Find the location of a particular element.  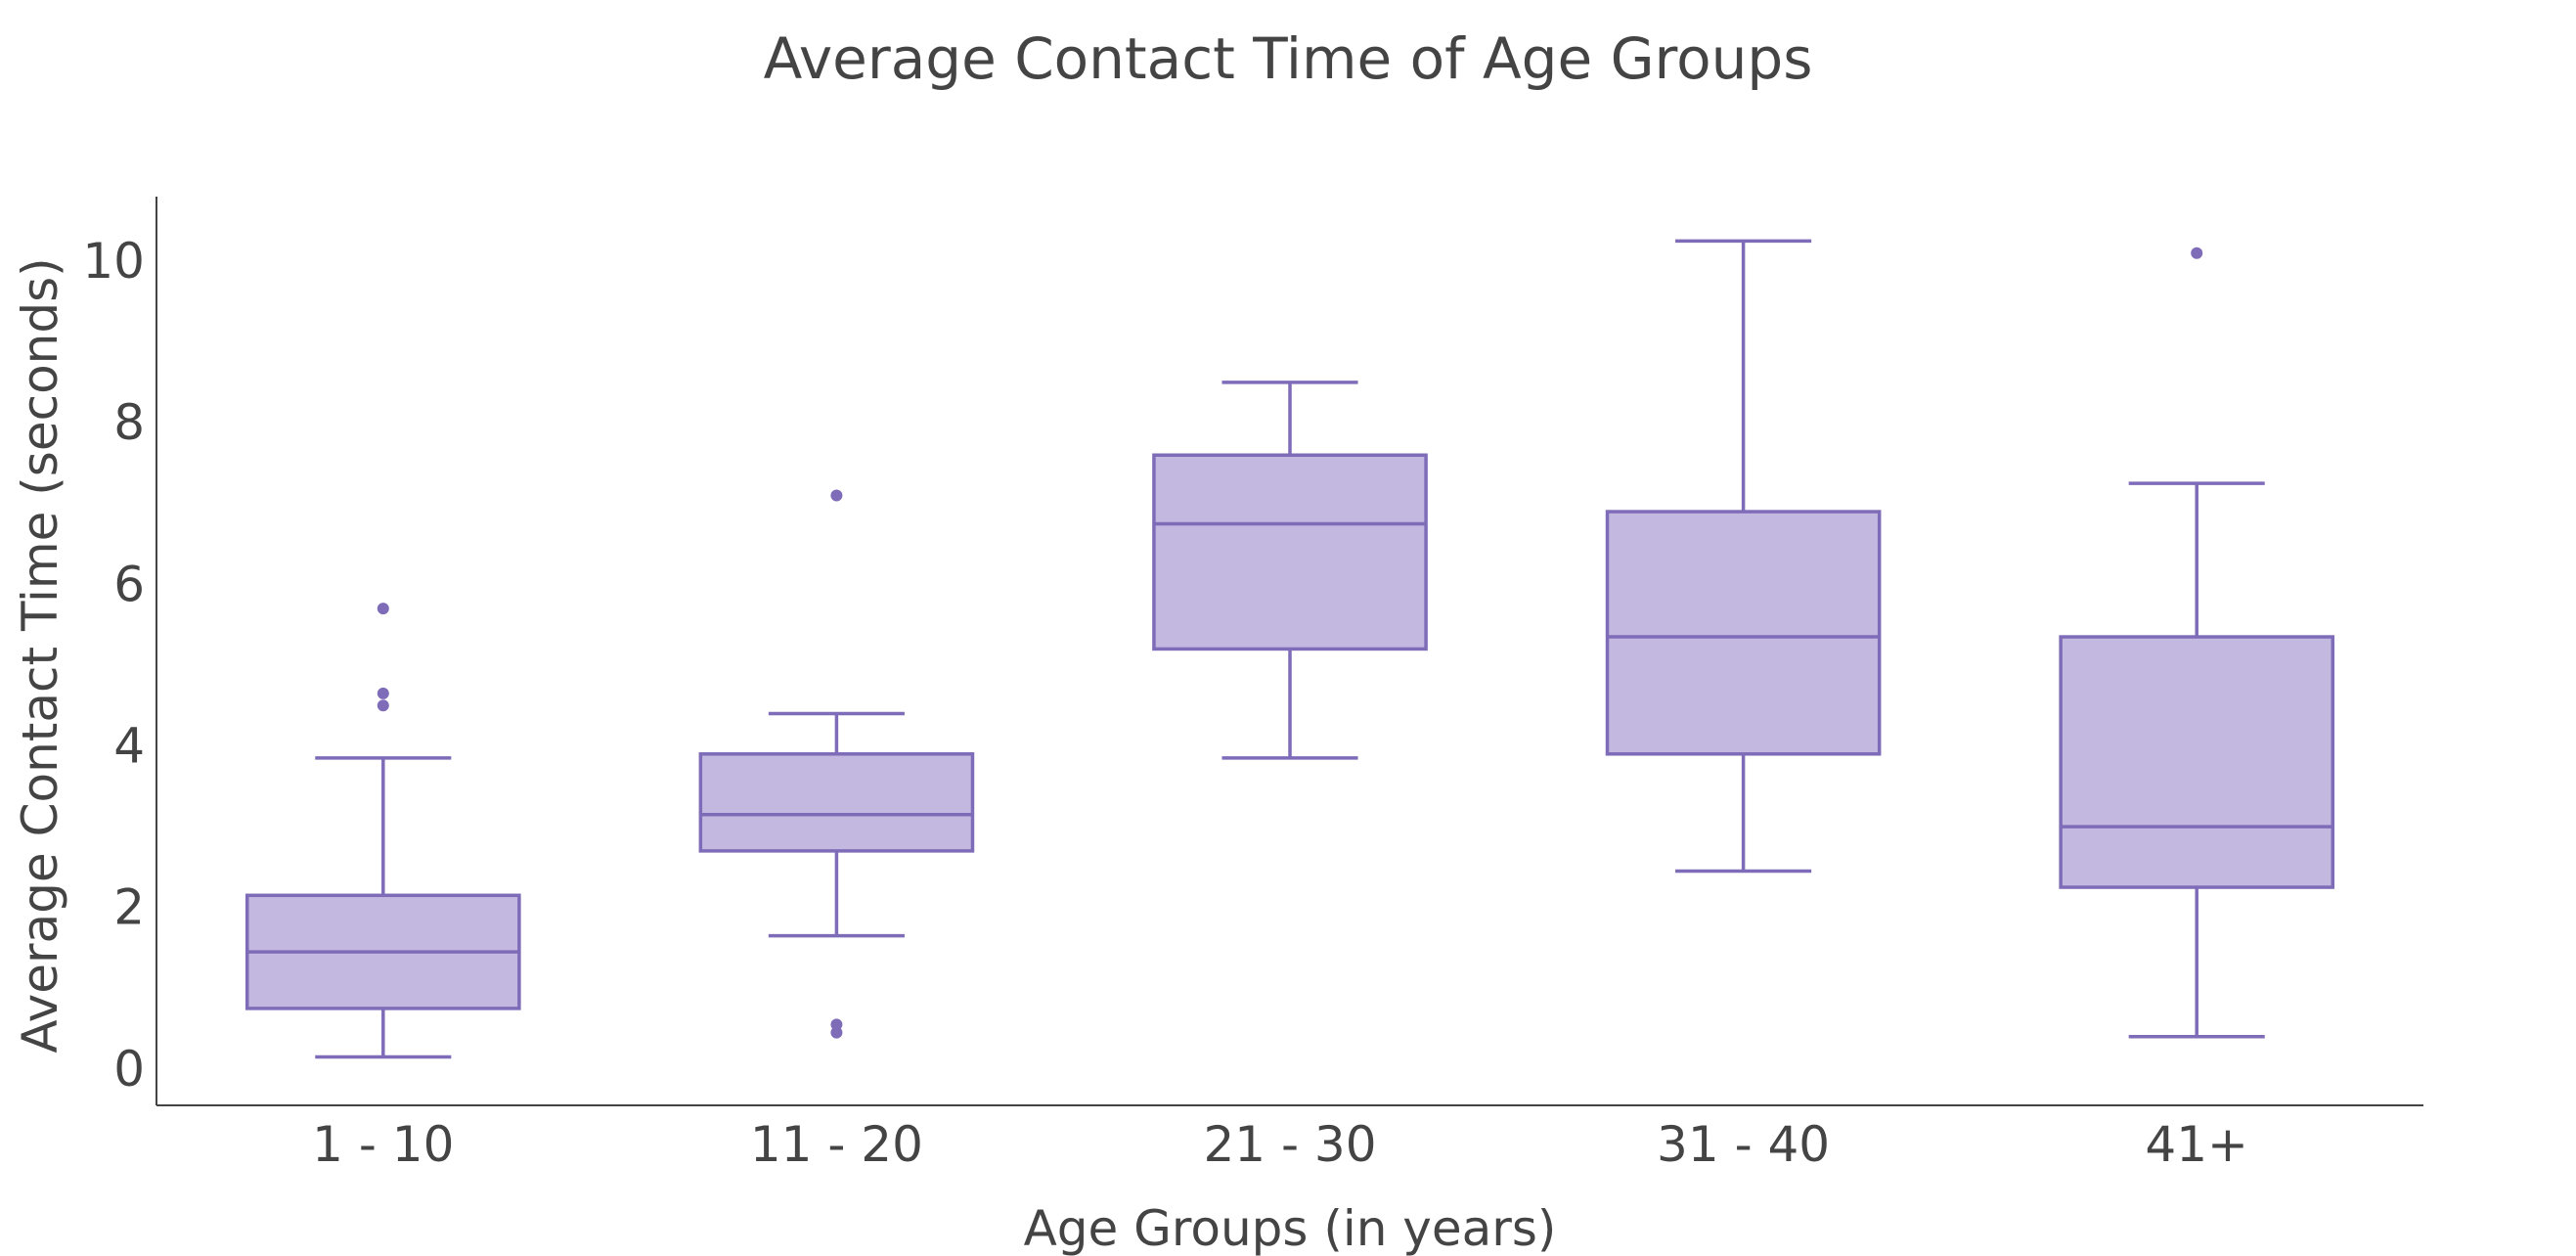

x-tick-label: 31 - 40 is located at coordinates (1744, 1144).